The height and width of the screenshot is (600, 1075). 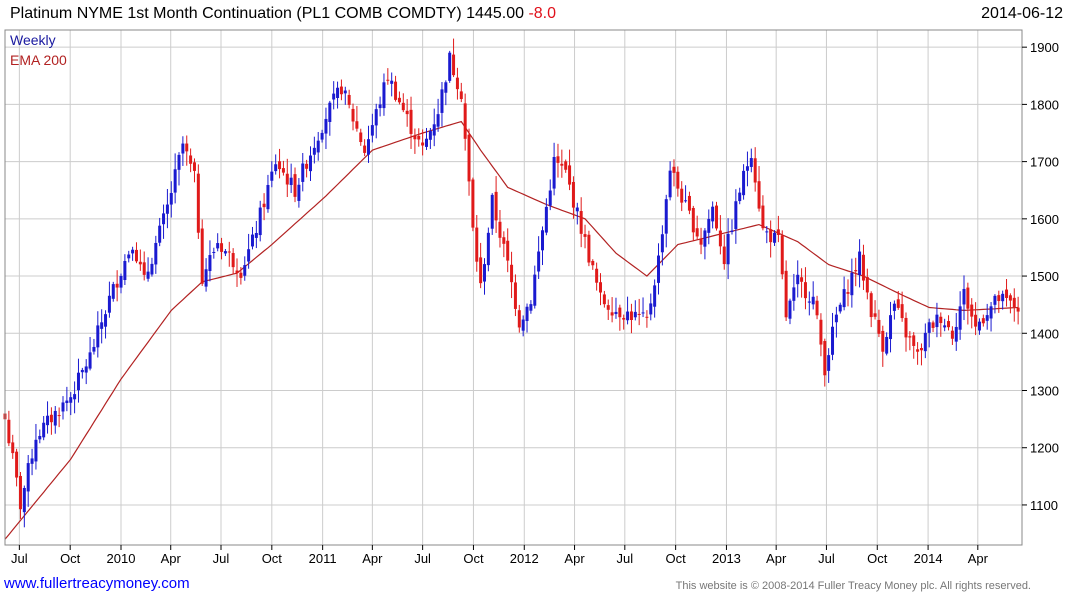 What do you see at coordinates (33, 40) in the screenshot?
I see `legend-weekly: Weekly` at bounding box center [33, 40].